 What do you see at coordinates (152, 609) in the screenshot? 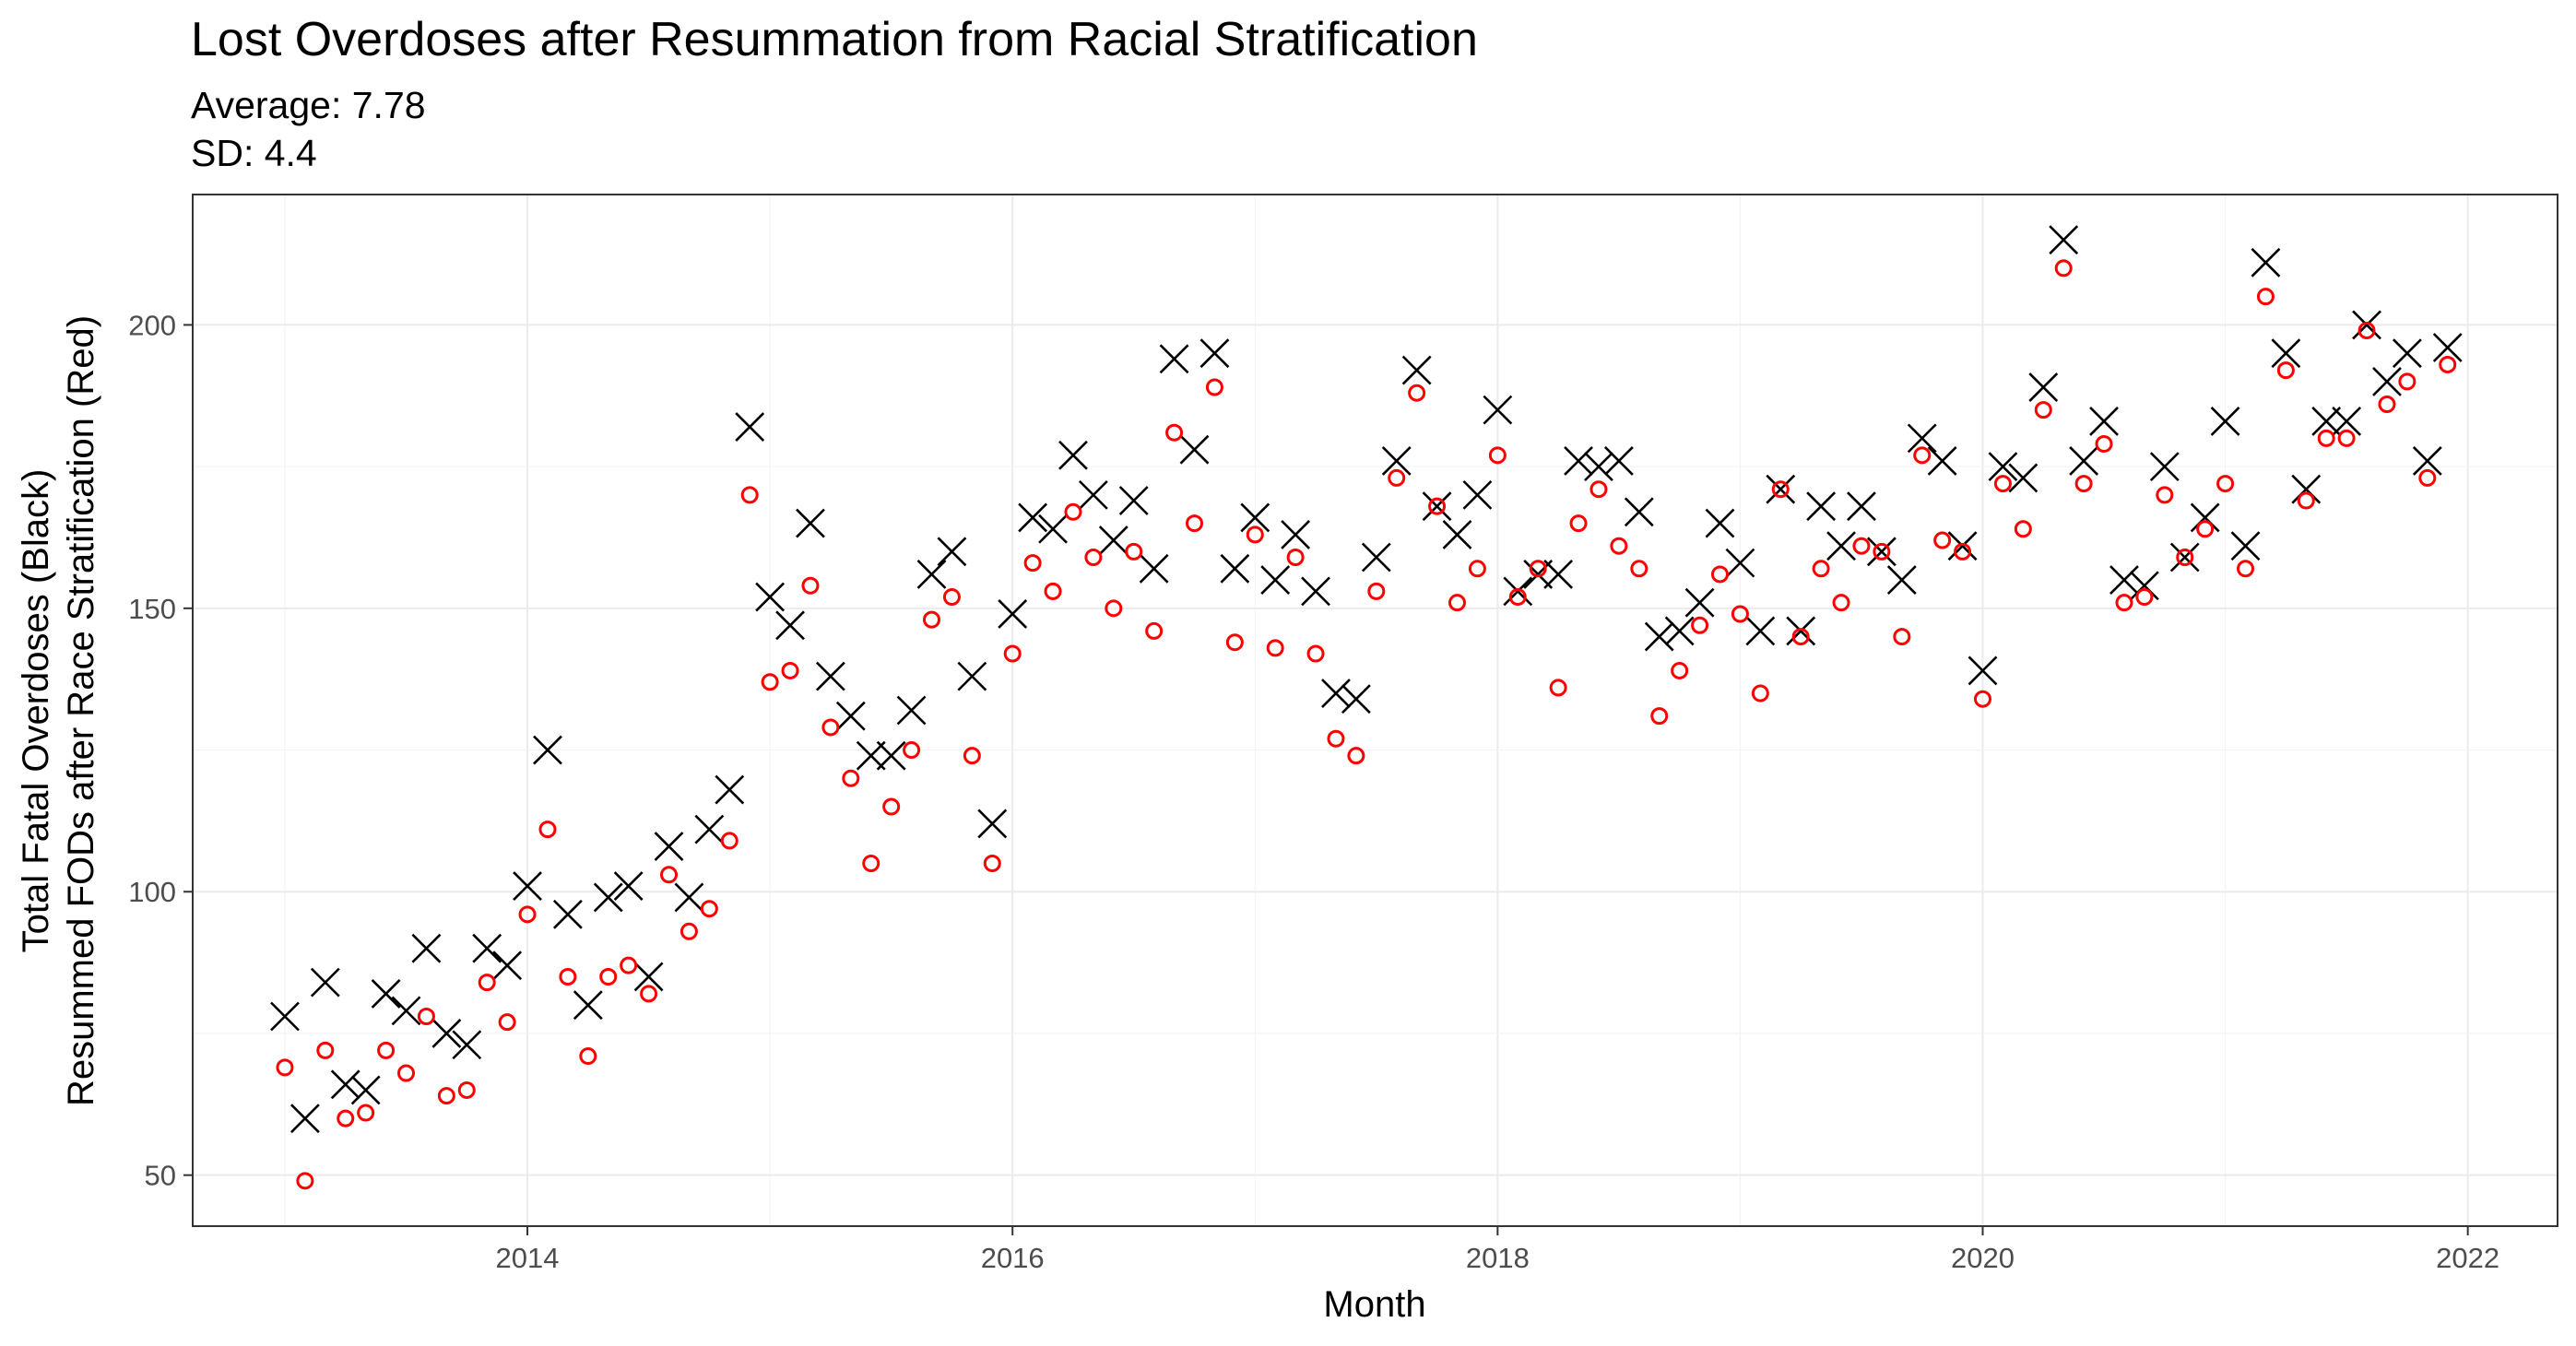
I see `y-tick-label: 150` at bounding box center [152, 609].